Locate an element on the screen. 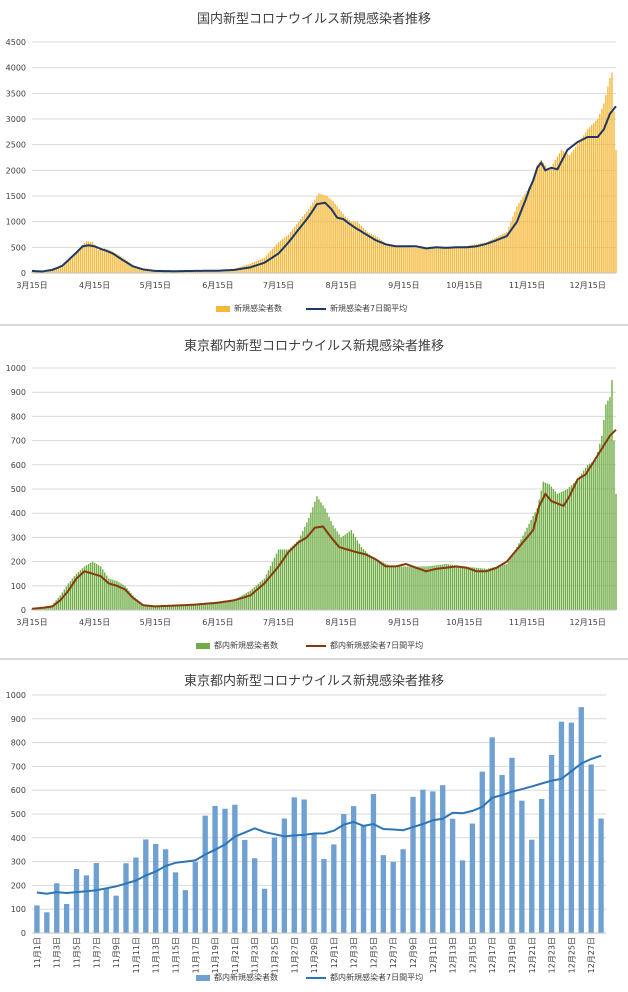 This screenshot has width=628, height=992. x-tick-label: 12月17日 is located at coordinates (492, 955).